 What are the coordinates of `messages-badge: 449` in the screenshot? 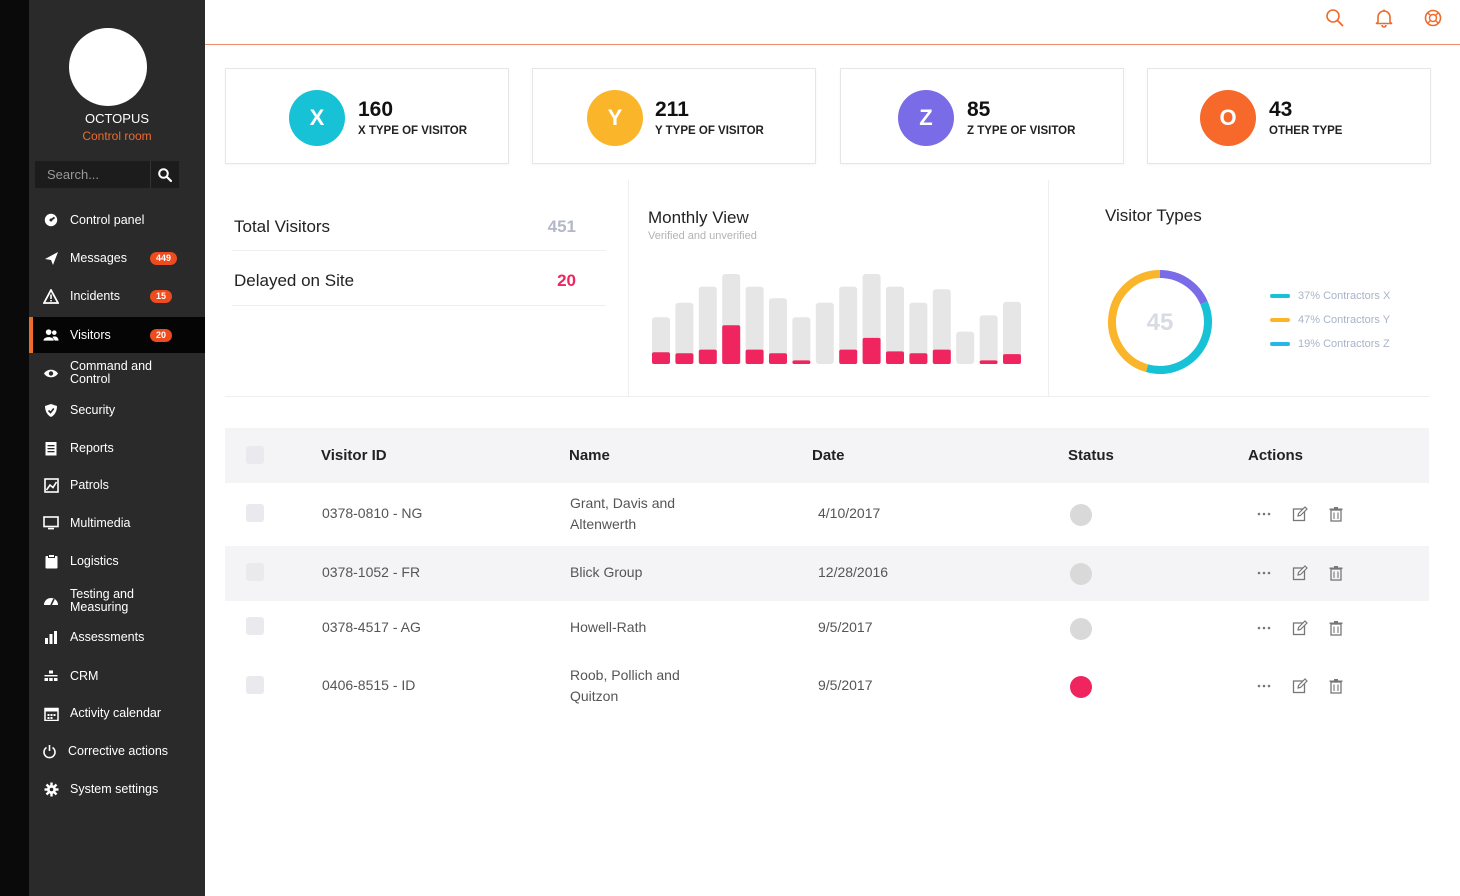 It's located at (164, 258).